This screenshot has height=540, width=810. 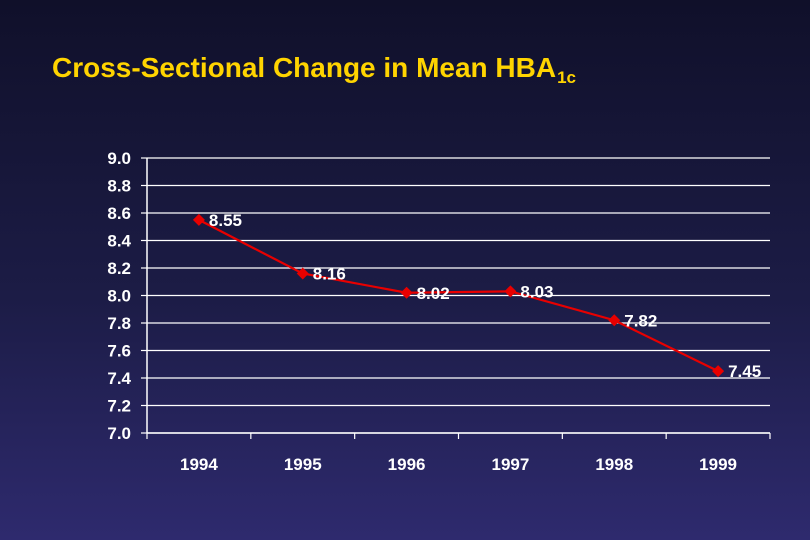 What do you see at coordinates (511, 464) in the screenshot?
I see `x-tick-label-1997: 1997` at bounding box center [511, 464].